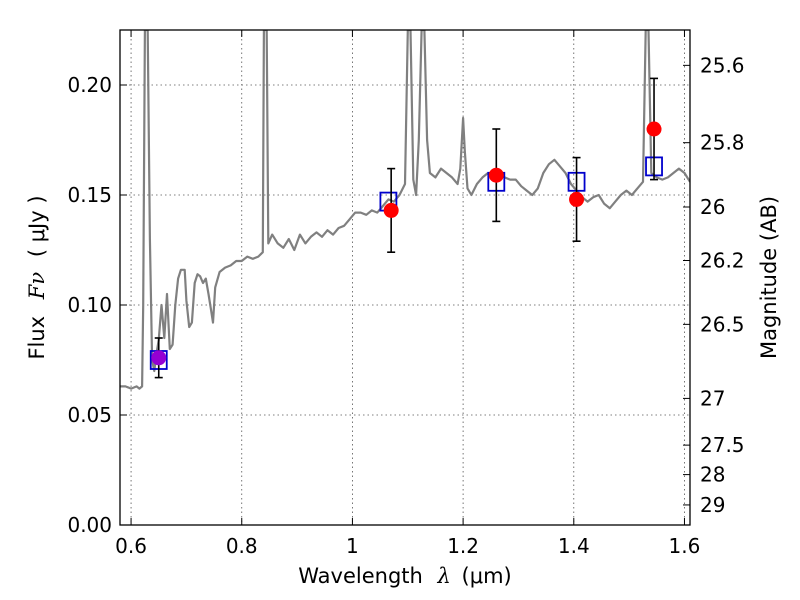 The width and height of the screenshot is (800, 600). What do you see at coordinates (574, 546) in the screenshot?
I see `x-tick-label: 1.4` at bounding box center [574, 546].